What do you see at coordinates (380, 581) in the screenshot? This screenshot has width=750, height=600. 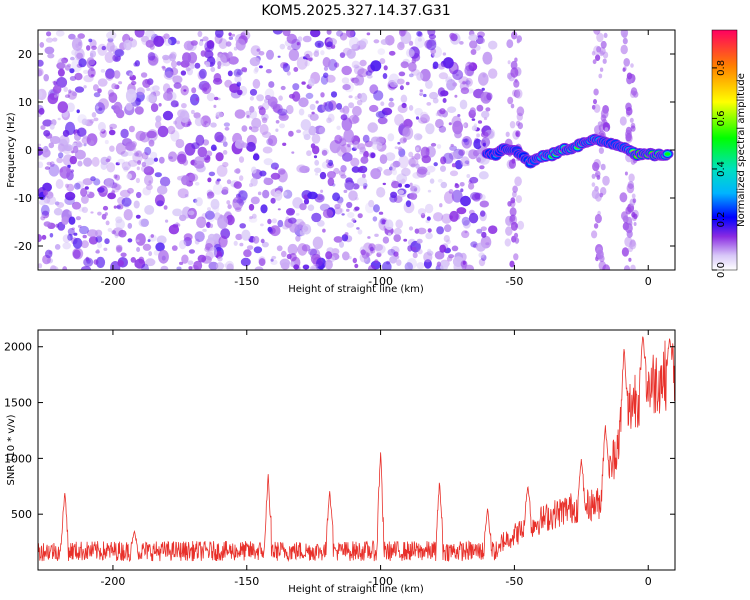 I see `x-tick-label: -100` at bounding box center [380, 581].